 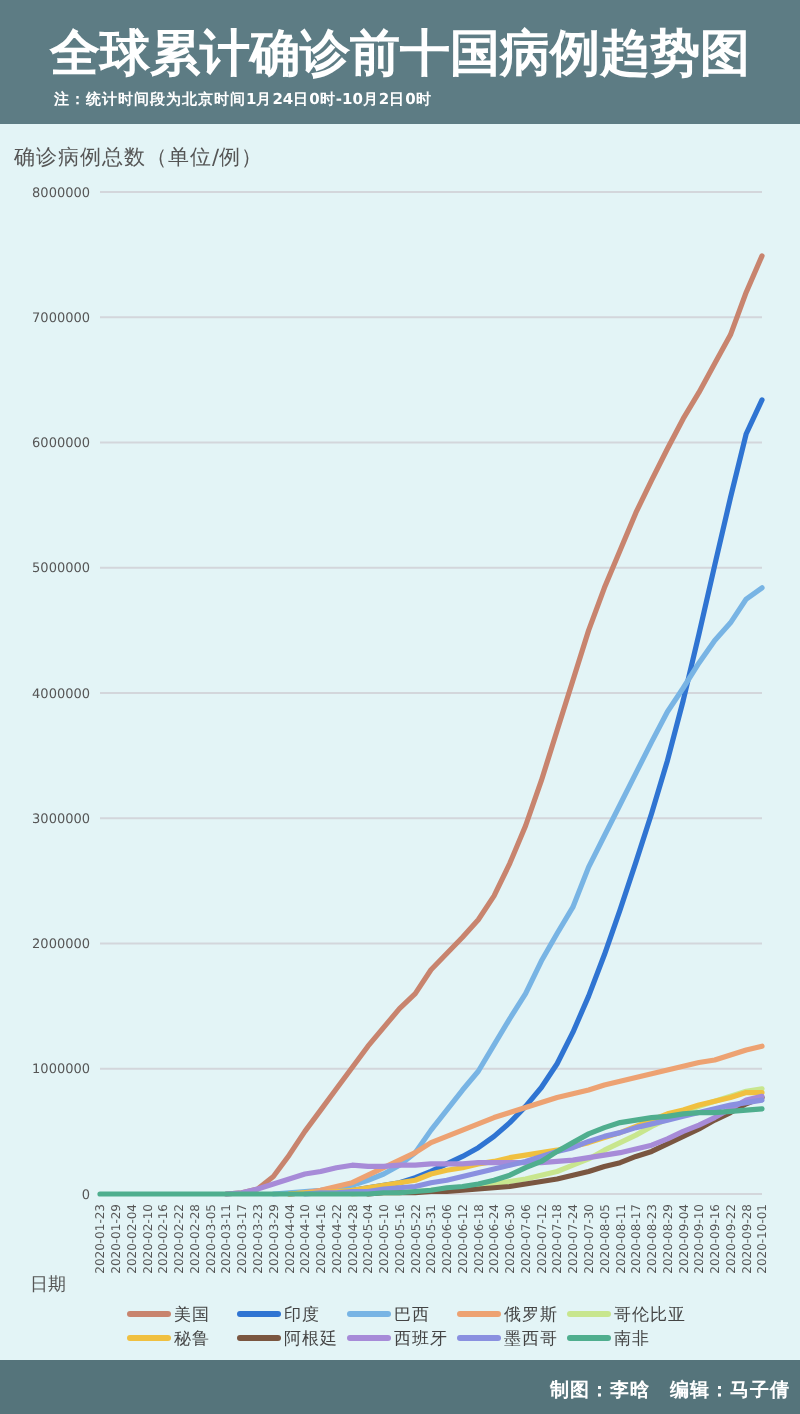 What do you see at coordinates (302, 1315) in the screenshot?
I see `legend-label: 印度` at bounding box center [302, 1315].